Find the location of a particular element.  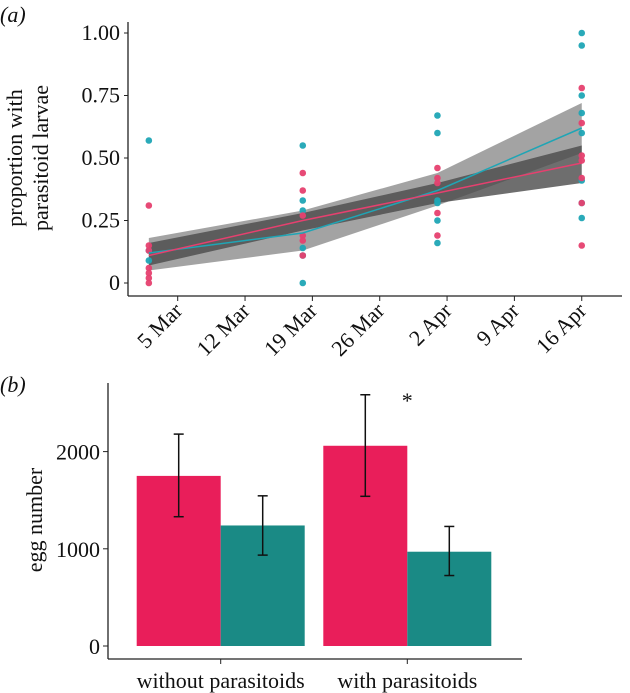

x-tick-label: without parasitoids is located at coordinates (221, 680).